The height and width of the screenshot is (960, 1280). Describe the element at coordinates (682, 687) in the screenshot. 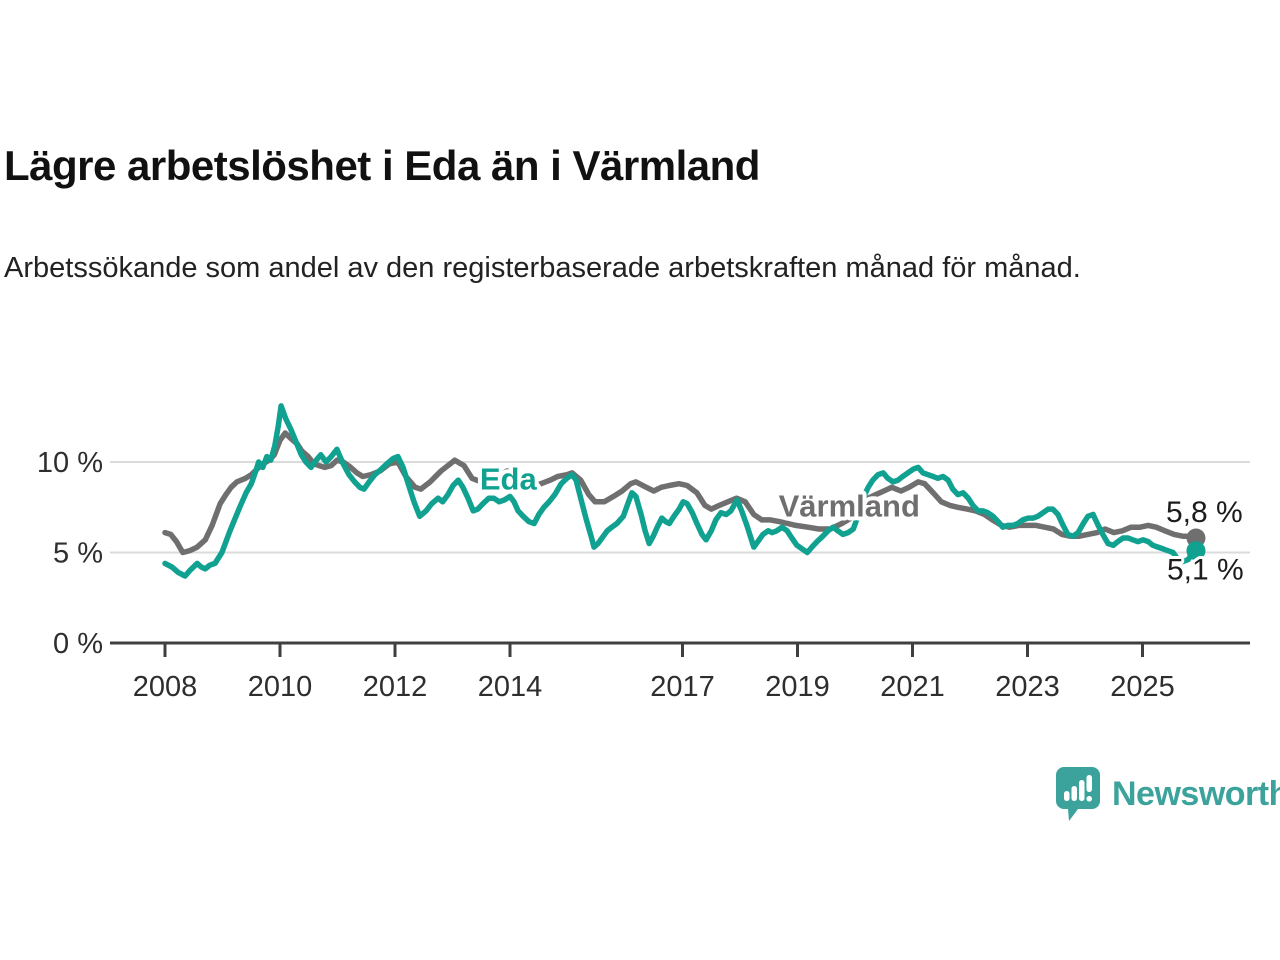

I see `x-axis-label-2017: 2017` at that location.